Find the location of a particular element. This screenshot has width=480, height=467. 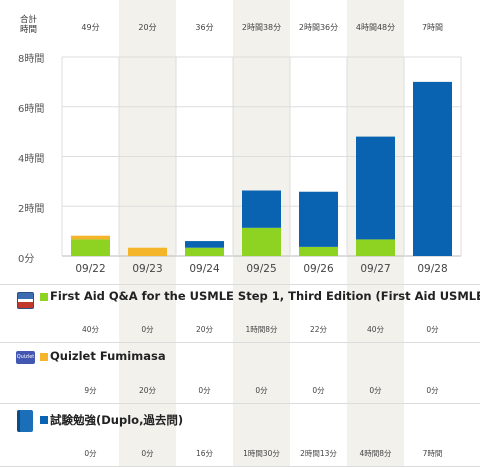

item3-value-0928: 7時間 is located at coordinates (432, 453).